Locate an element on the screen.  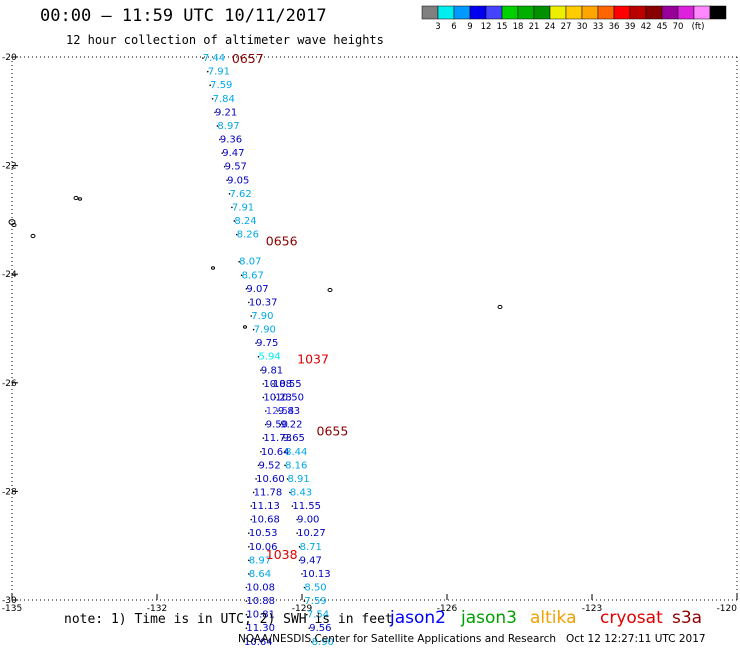
swh-value-label: 7.62 is located at coordinates (241, 194).